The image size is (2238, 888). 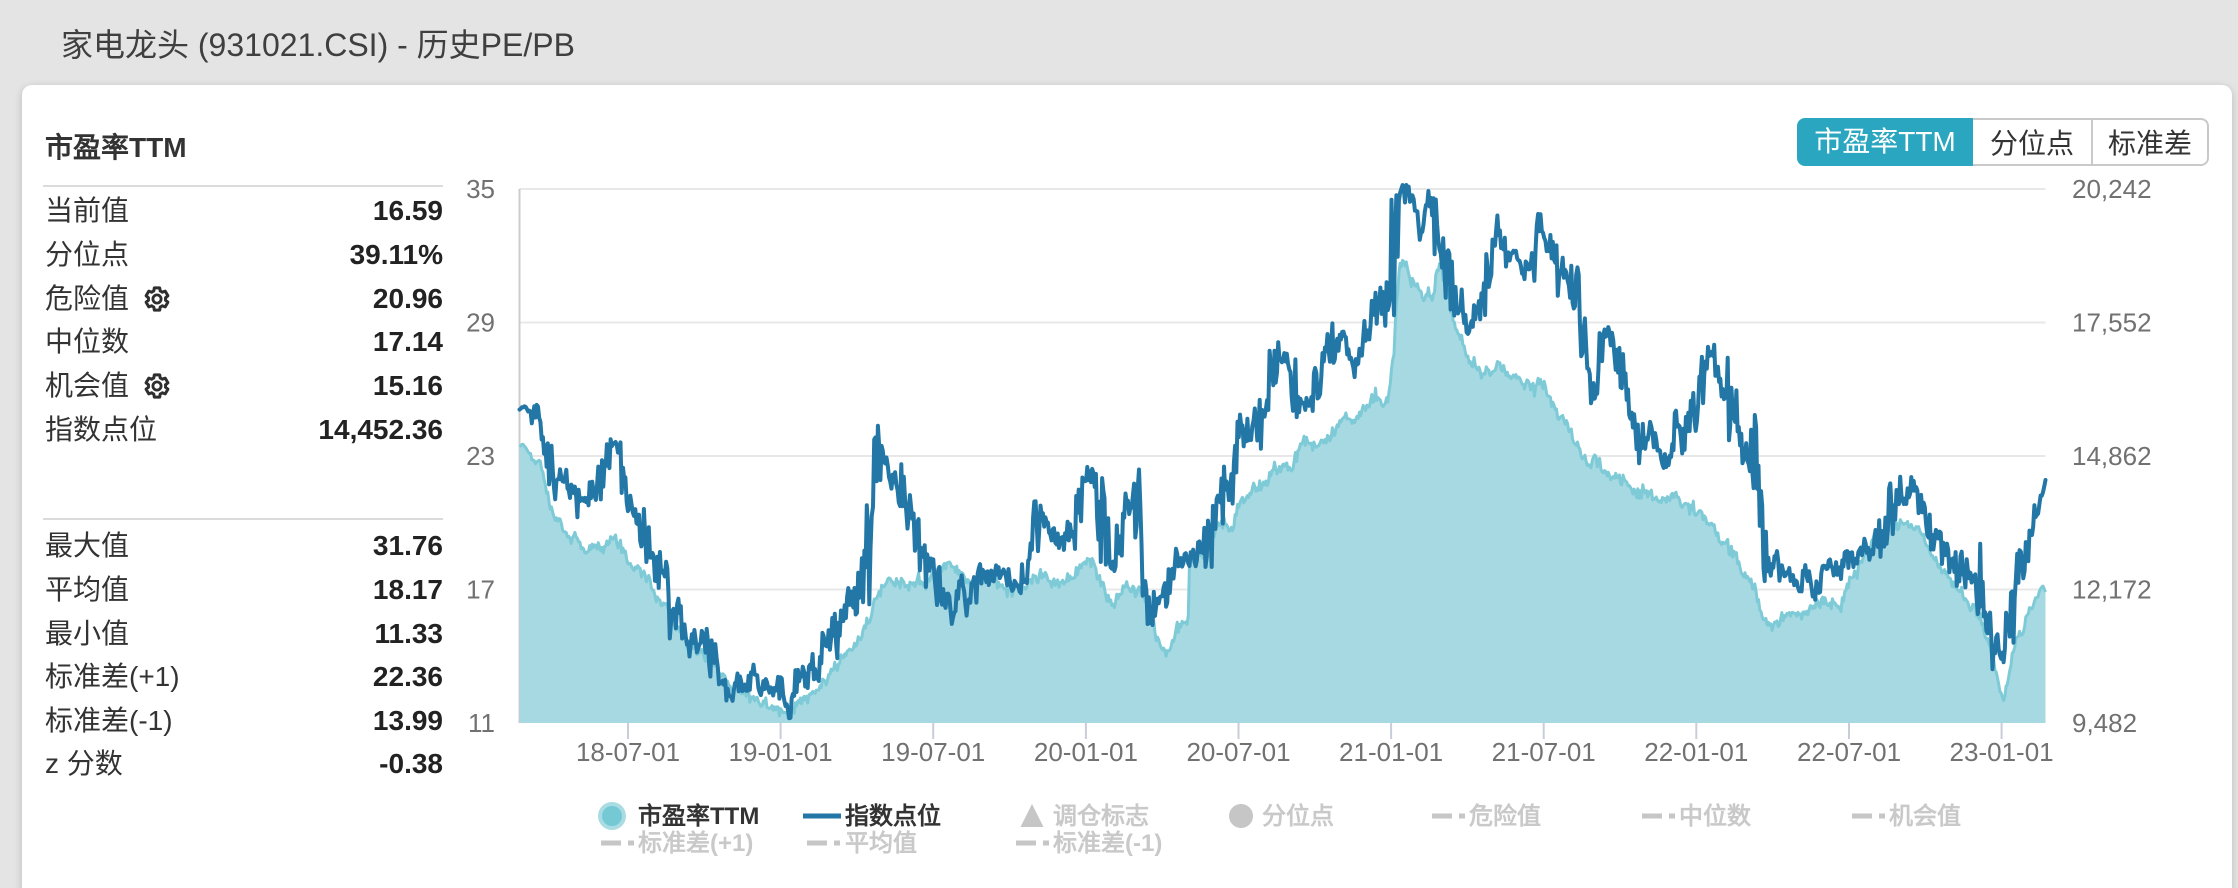 I want to click on svg-text: 23, so click(x=480, y=456).